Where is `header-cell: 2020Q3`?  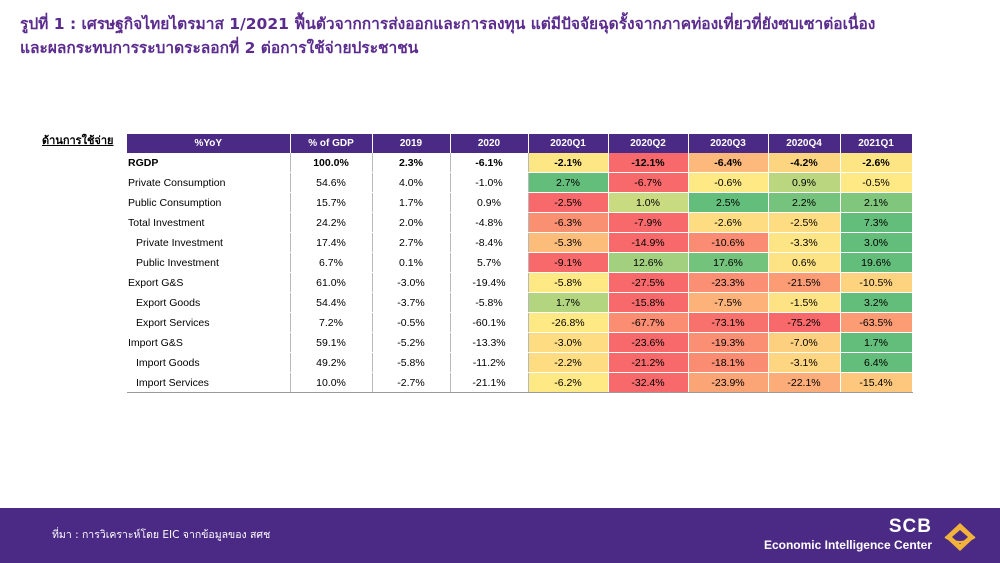 header-cell: 2020Q3 is located at coordinates (728, 143).